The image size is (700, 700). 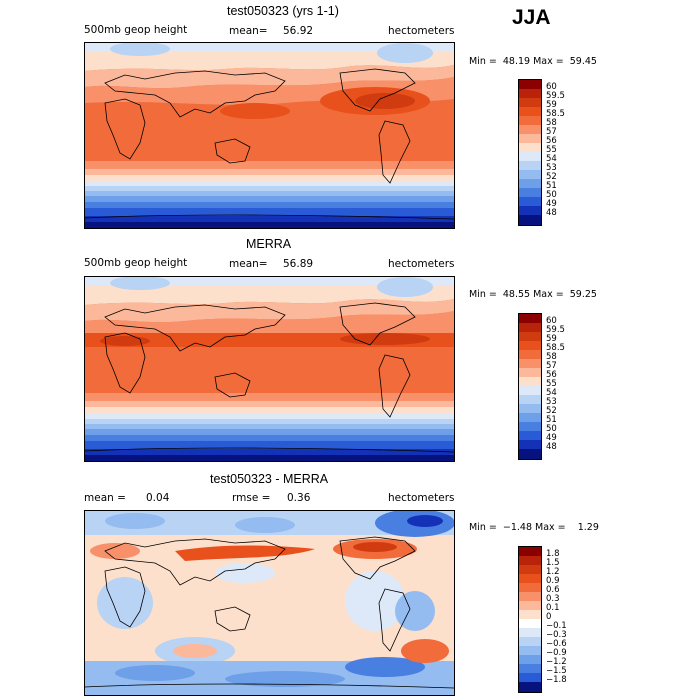 I want to click on panel-3-colorbar, so click(x=530, y=619).